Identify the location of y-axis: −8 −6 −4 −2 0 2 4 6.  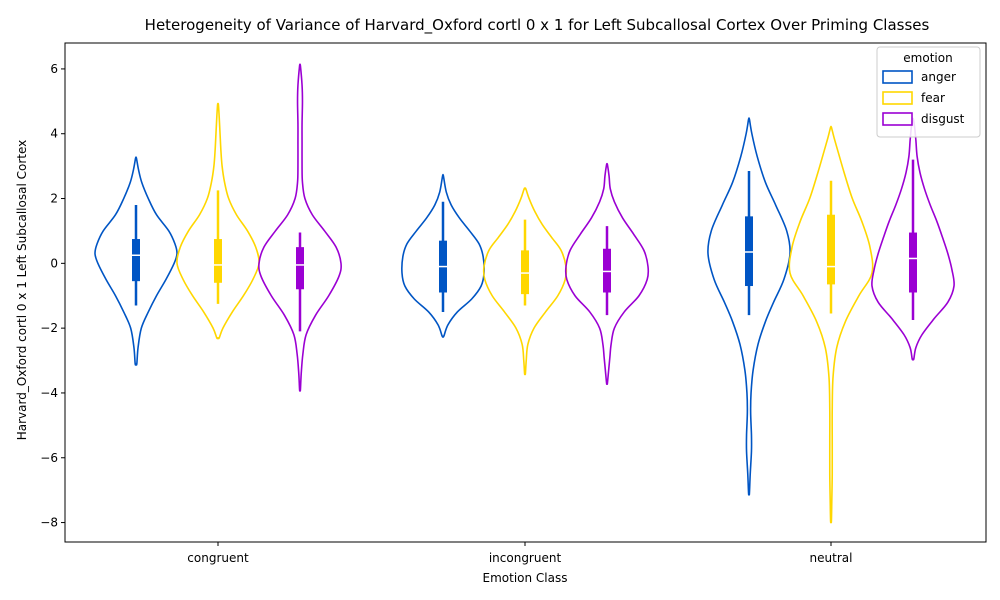
(52, 296).